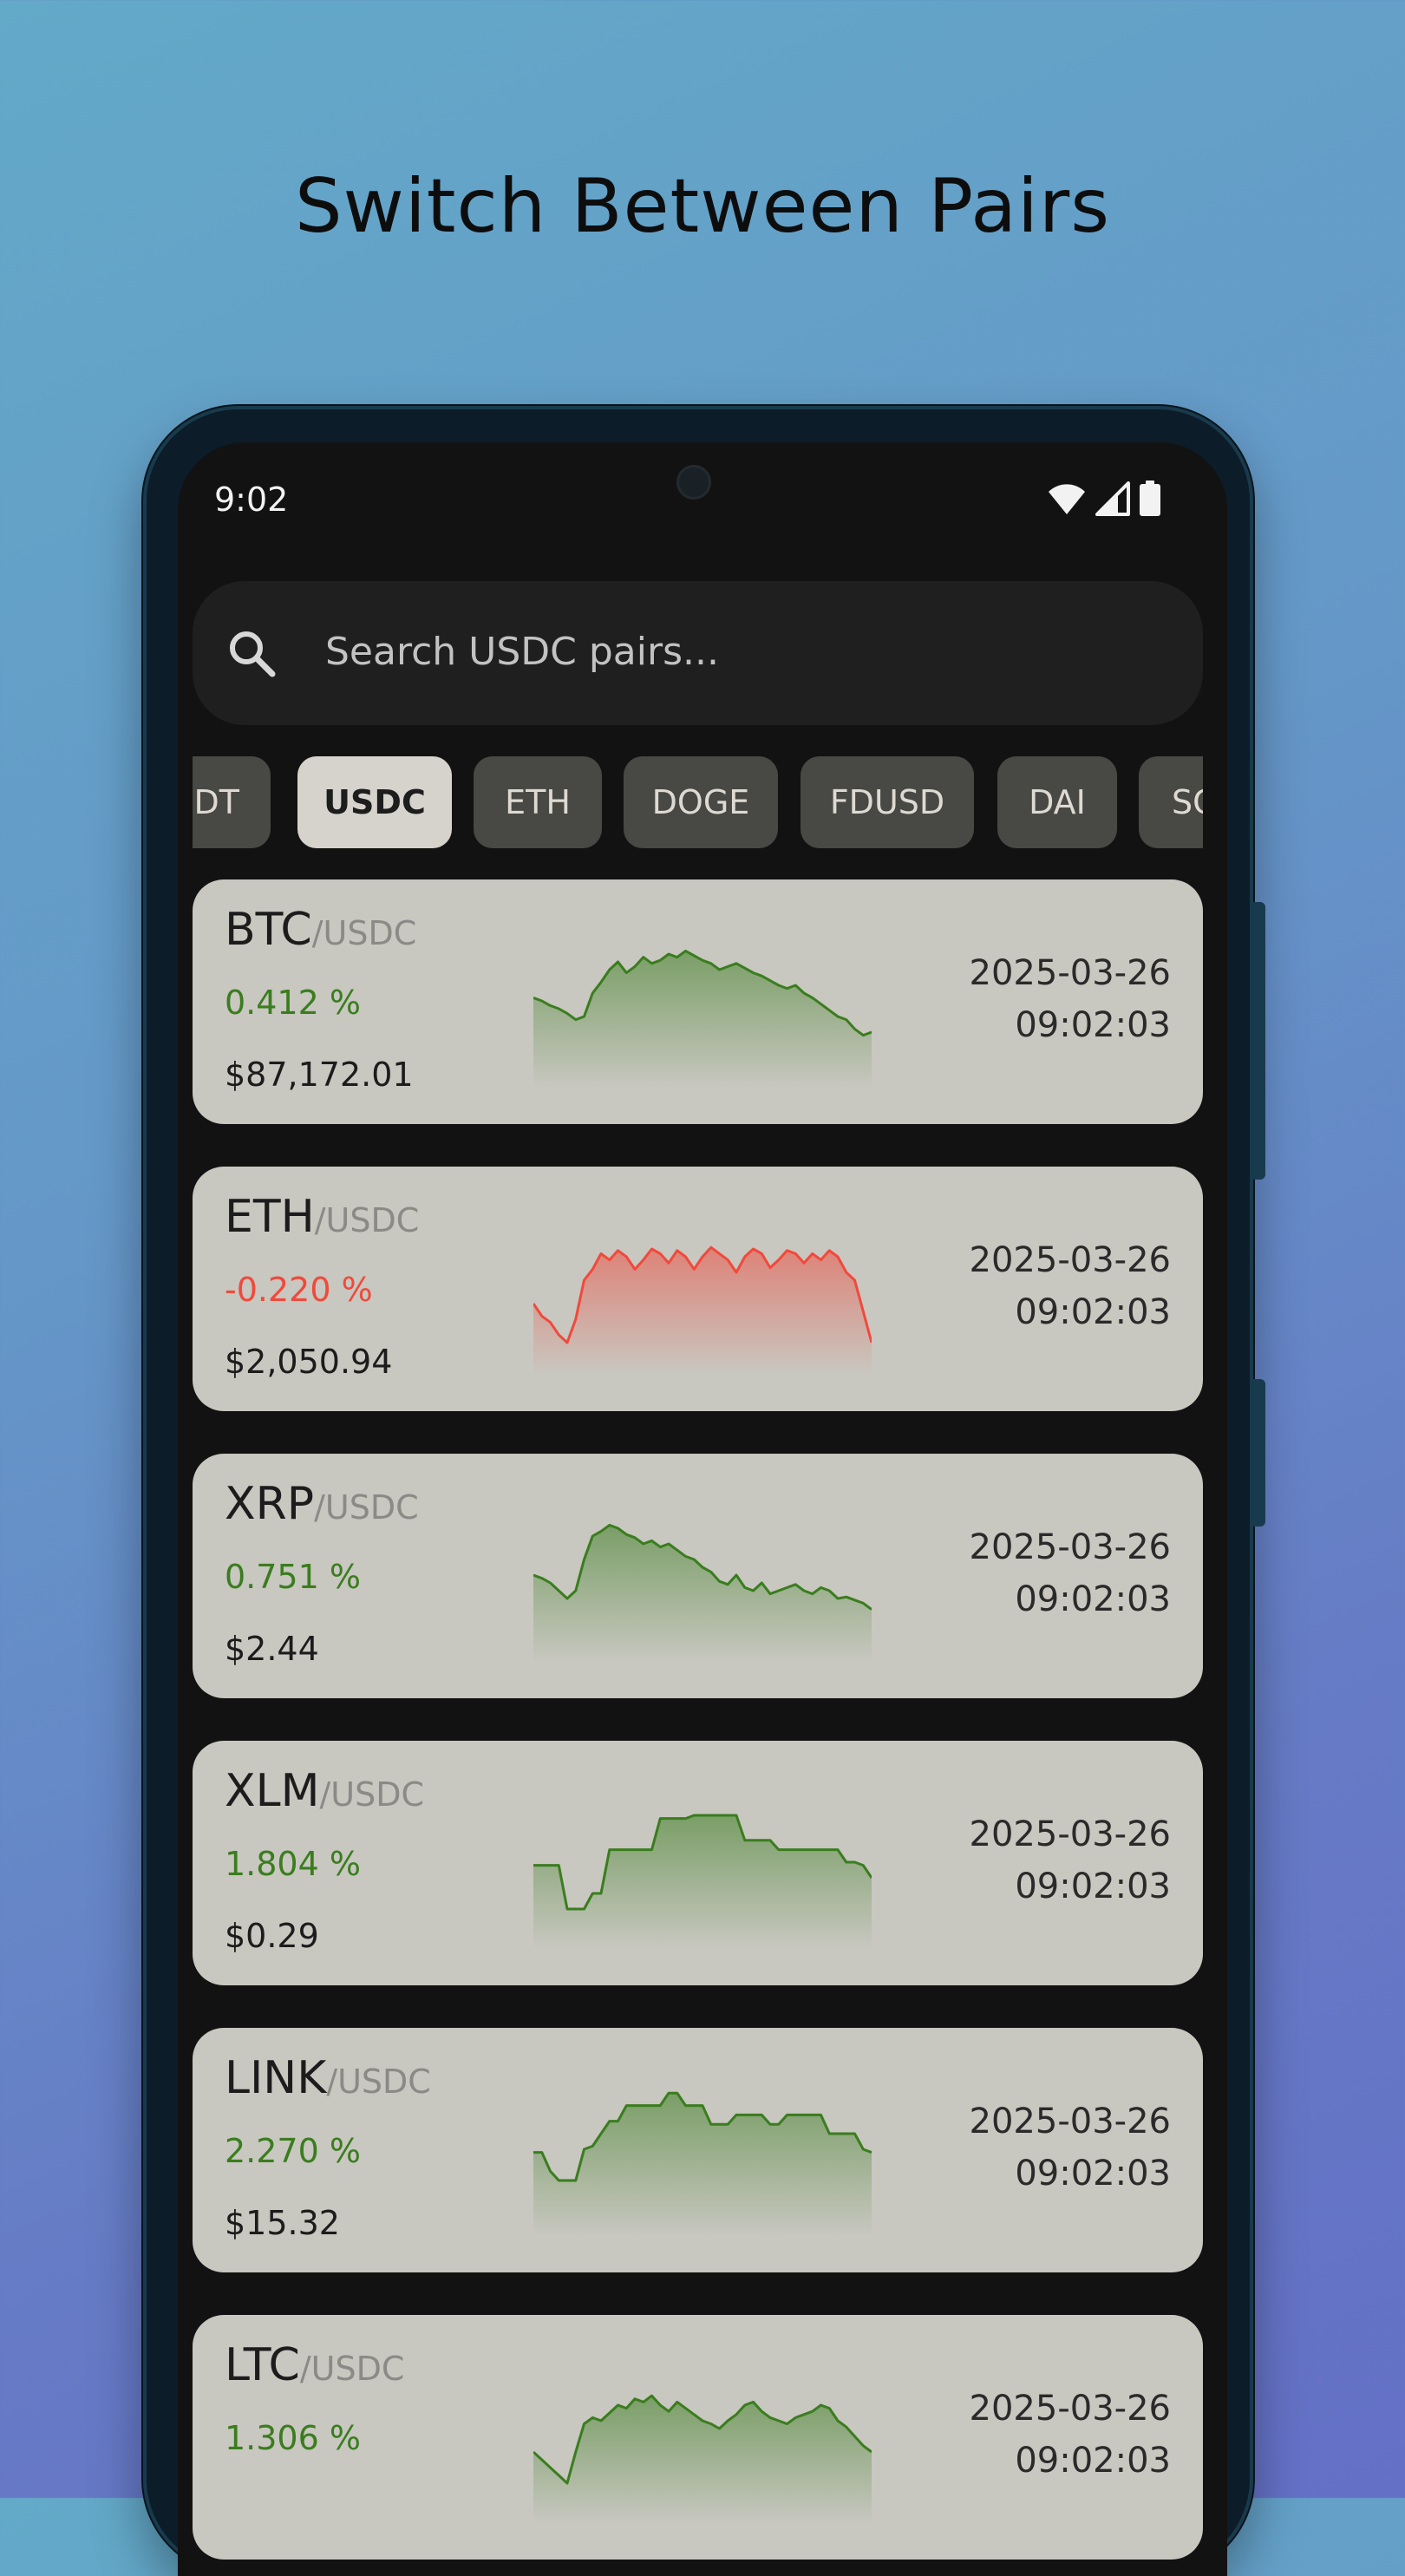  I want to click on pair-card: LINK/USDC 2.270 % $15.32 2025-03-26 09:02:03, so click(698, 2150).